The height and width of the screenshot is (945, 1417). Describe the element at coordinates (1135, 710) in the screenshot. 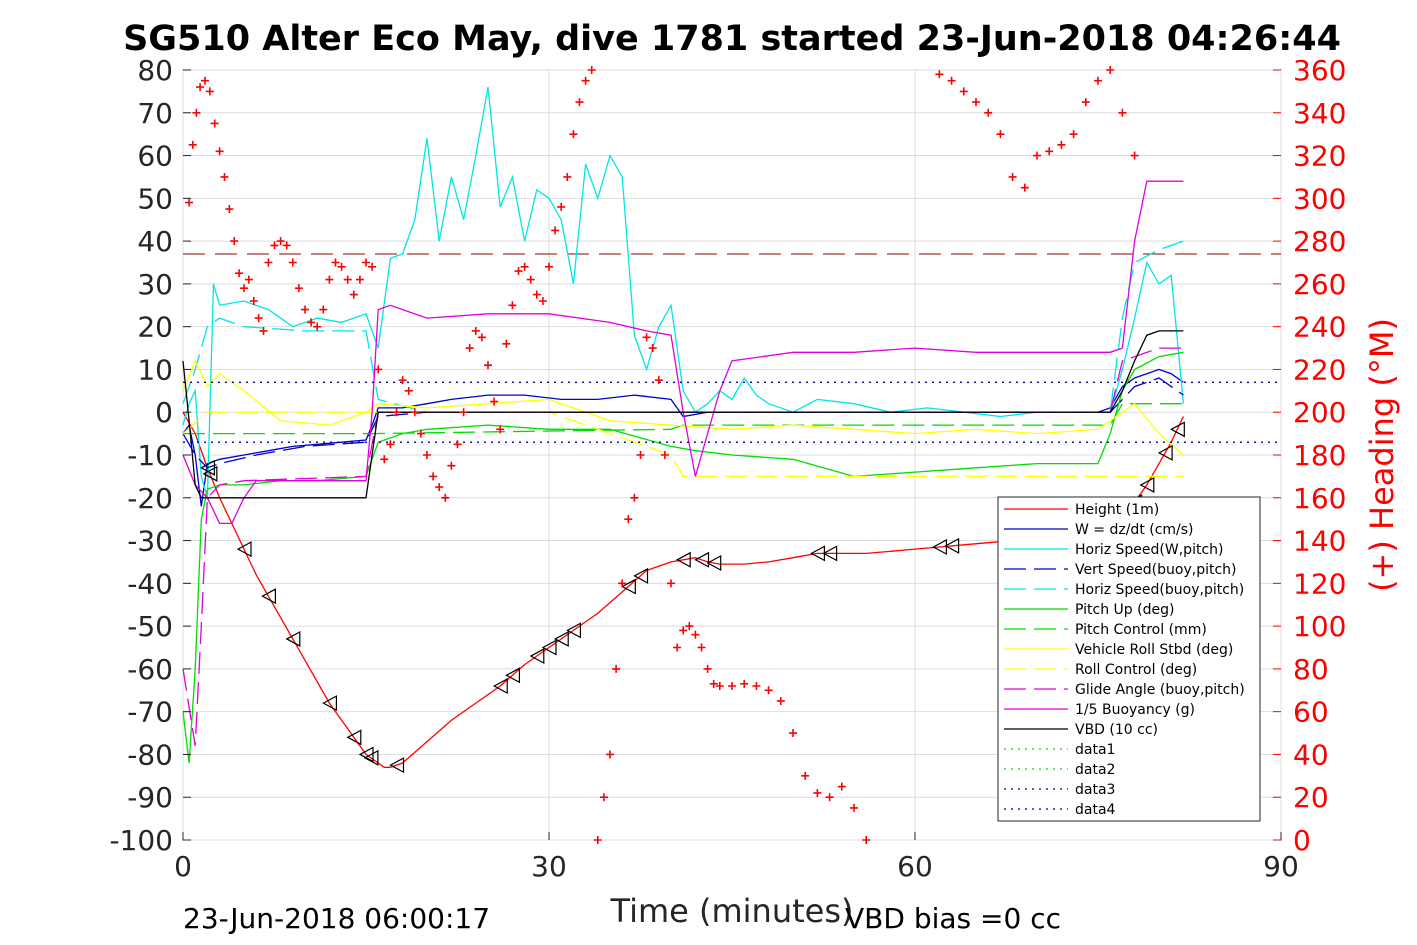

I see `legend-label-buoyancy: 1/5 Buoyancy (g)` at that location.